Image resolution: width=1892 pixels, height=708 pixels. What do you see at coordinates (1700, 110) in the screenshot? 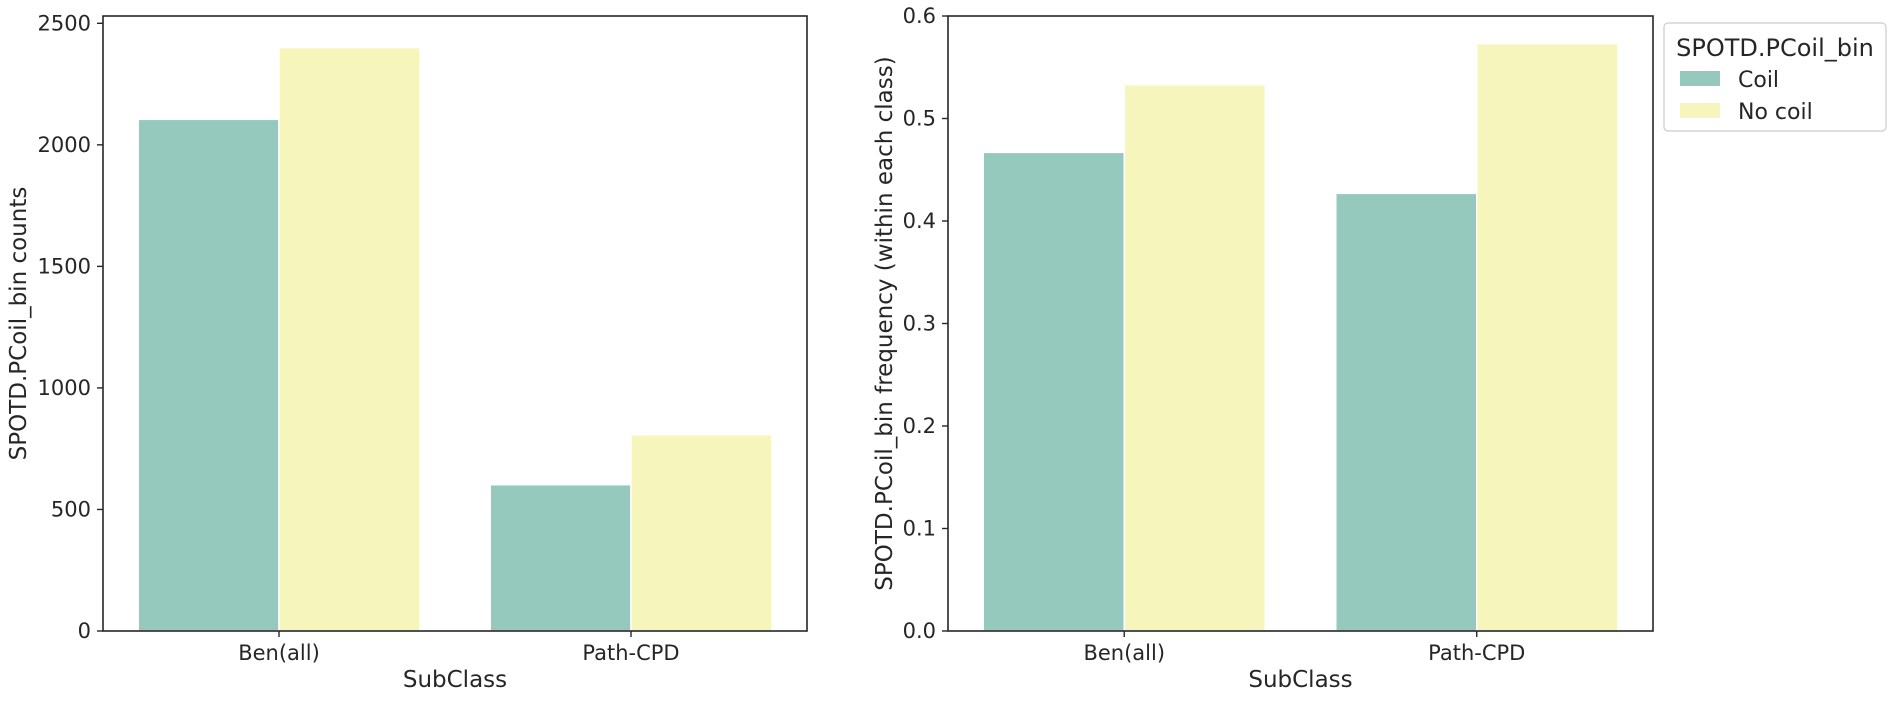
I see `legend-swatch-no-coil` at bounding box center [1700, 110].